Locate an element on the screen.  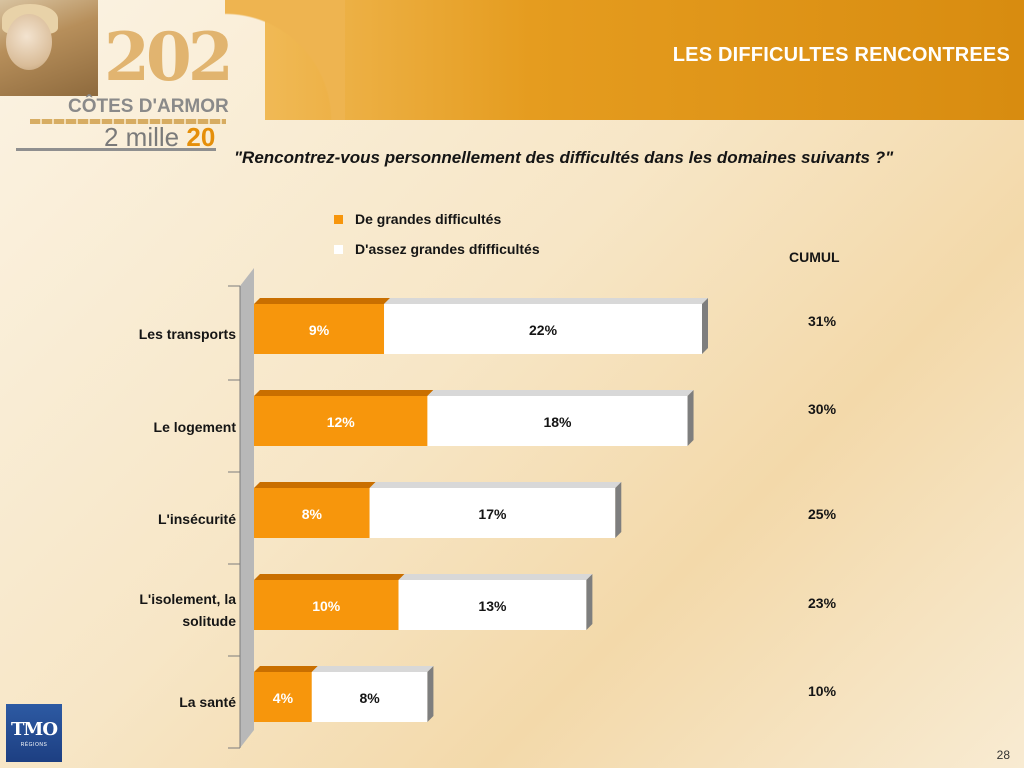
logo-underline is located at coordinates (116, 149).